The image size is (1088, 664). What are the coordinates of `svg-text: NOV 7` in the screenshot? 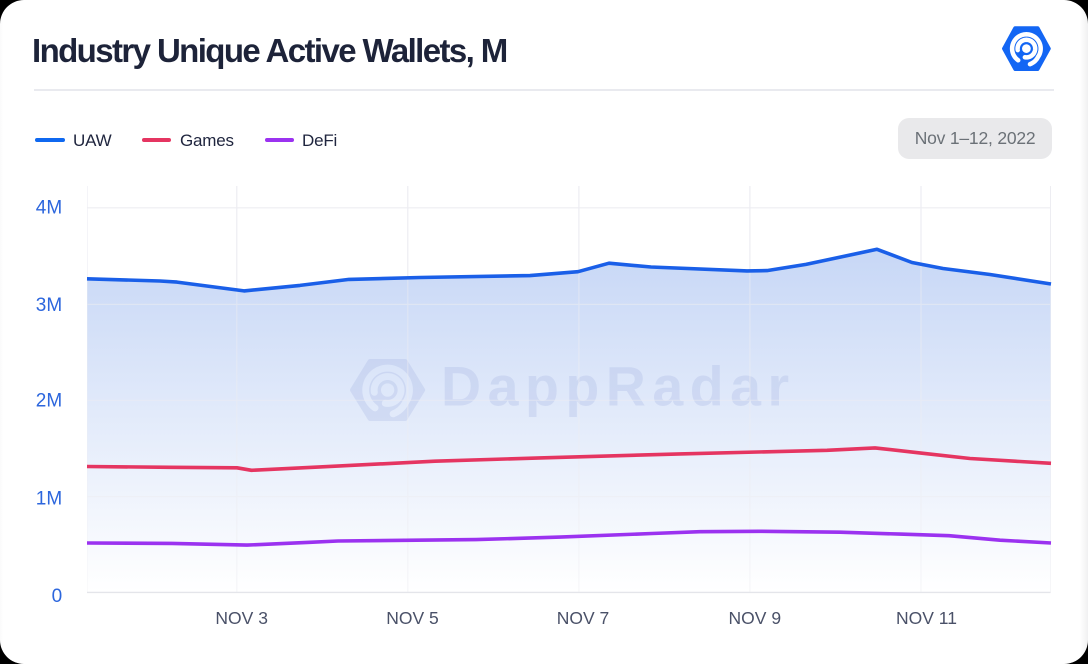 It's located at (583, 618).